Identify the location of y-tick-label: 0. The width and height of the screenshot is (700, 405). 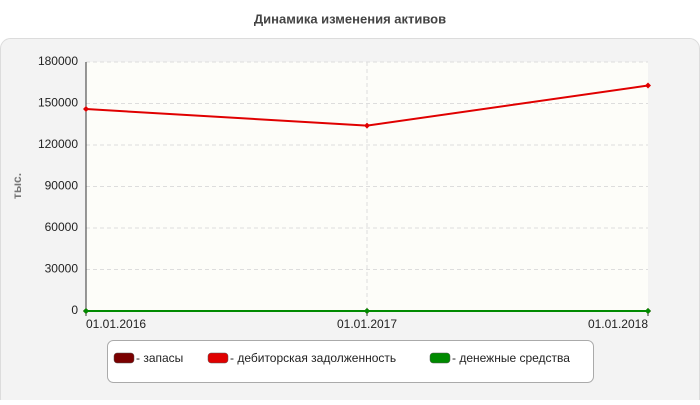
(74, 310).